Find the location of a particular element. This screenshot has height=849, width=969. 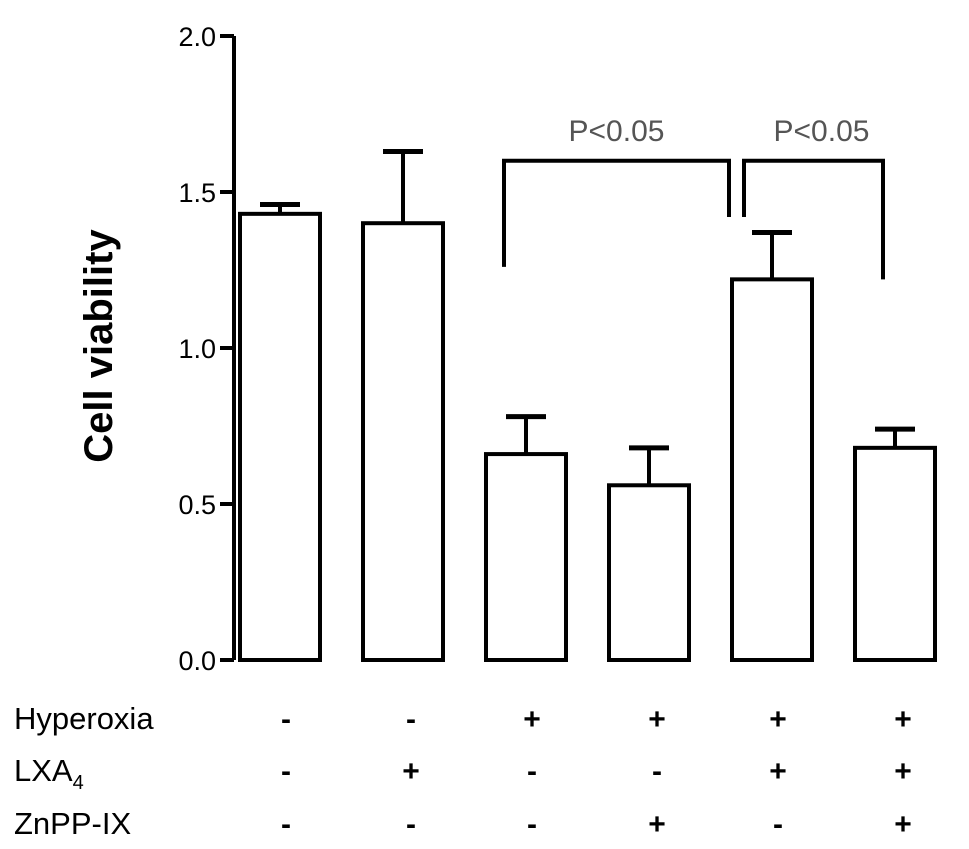

condition-label: Hyperoxia is located at coordinates (84, 718).